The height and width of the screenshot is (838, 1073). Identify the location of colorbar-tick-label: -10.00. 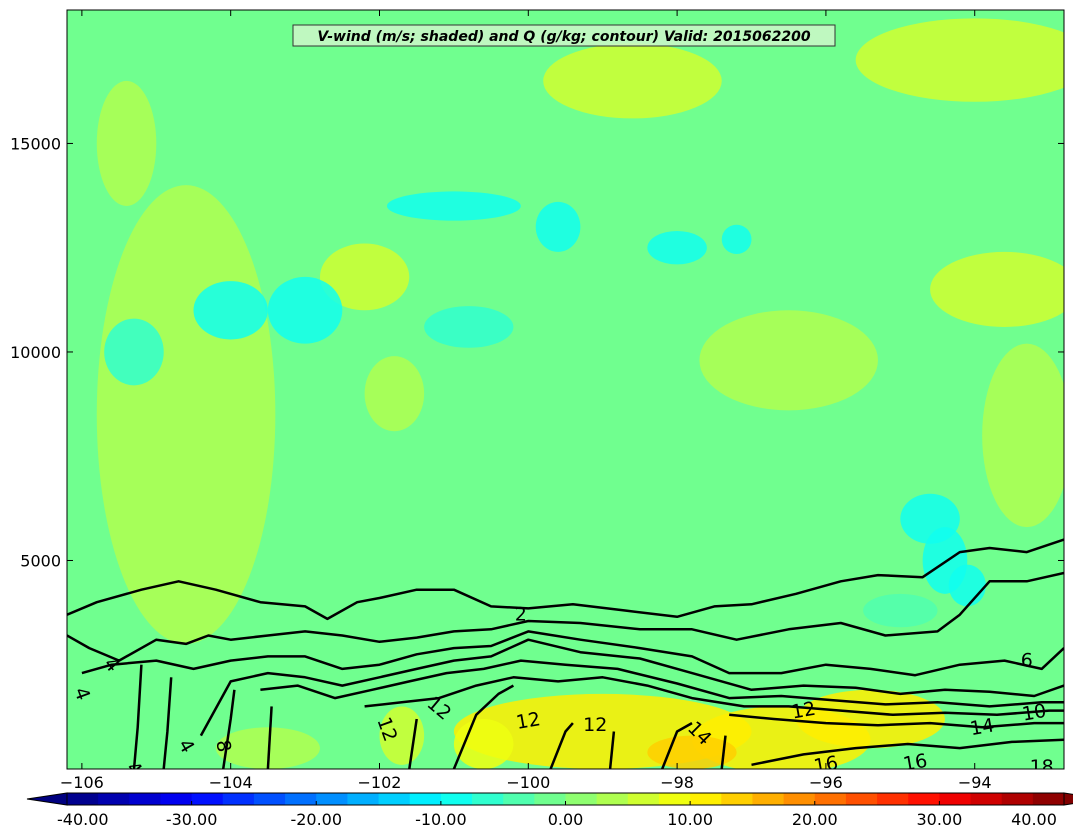
(441, 819).